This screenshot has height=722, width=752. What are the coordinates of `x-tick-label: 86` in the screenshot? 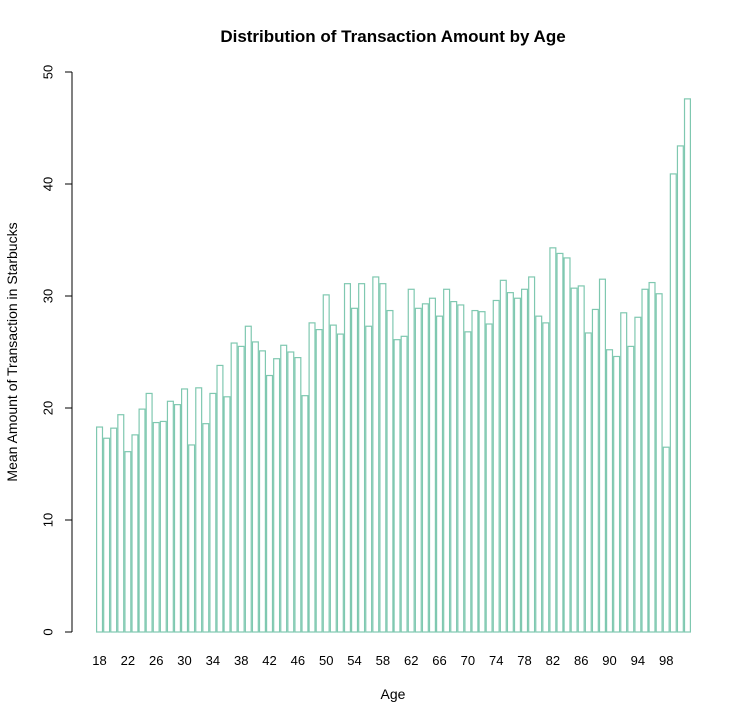 It's located at (581, 660).